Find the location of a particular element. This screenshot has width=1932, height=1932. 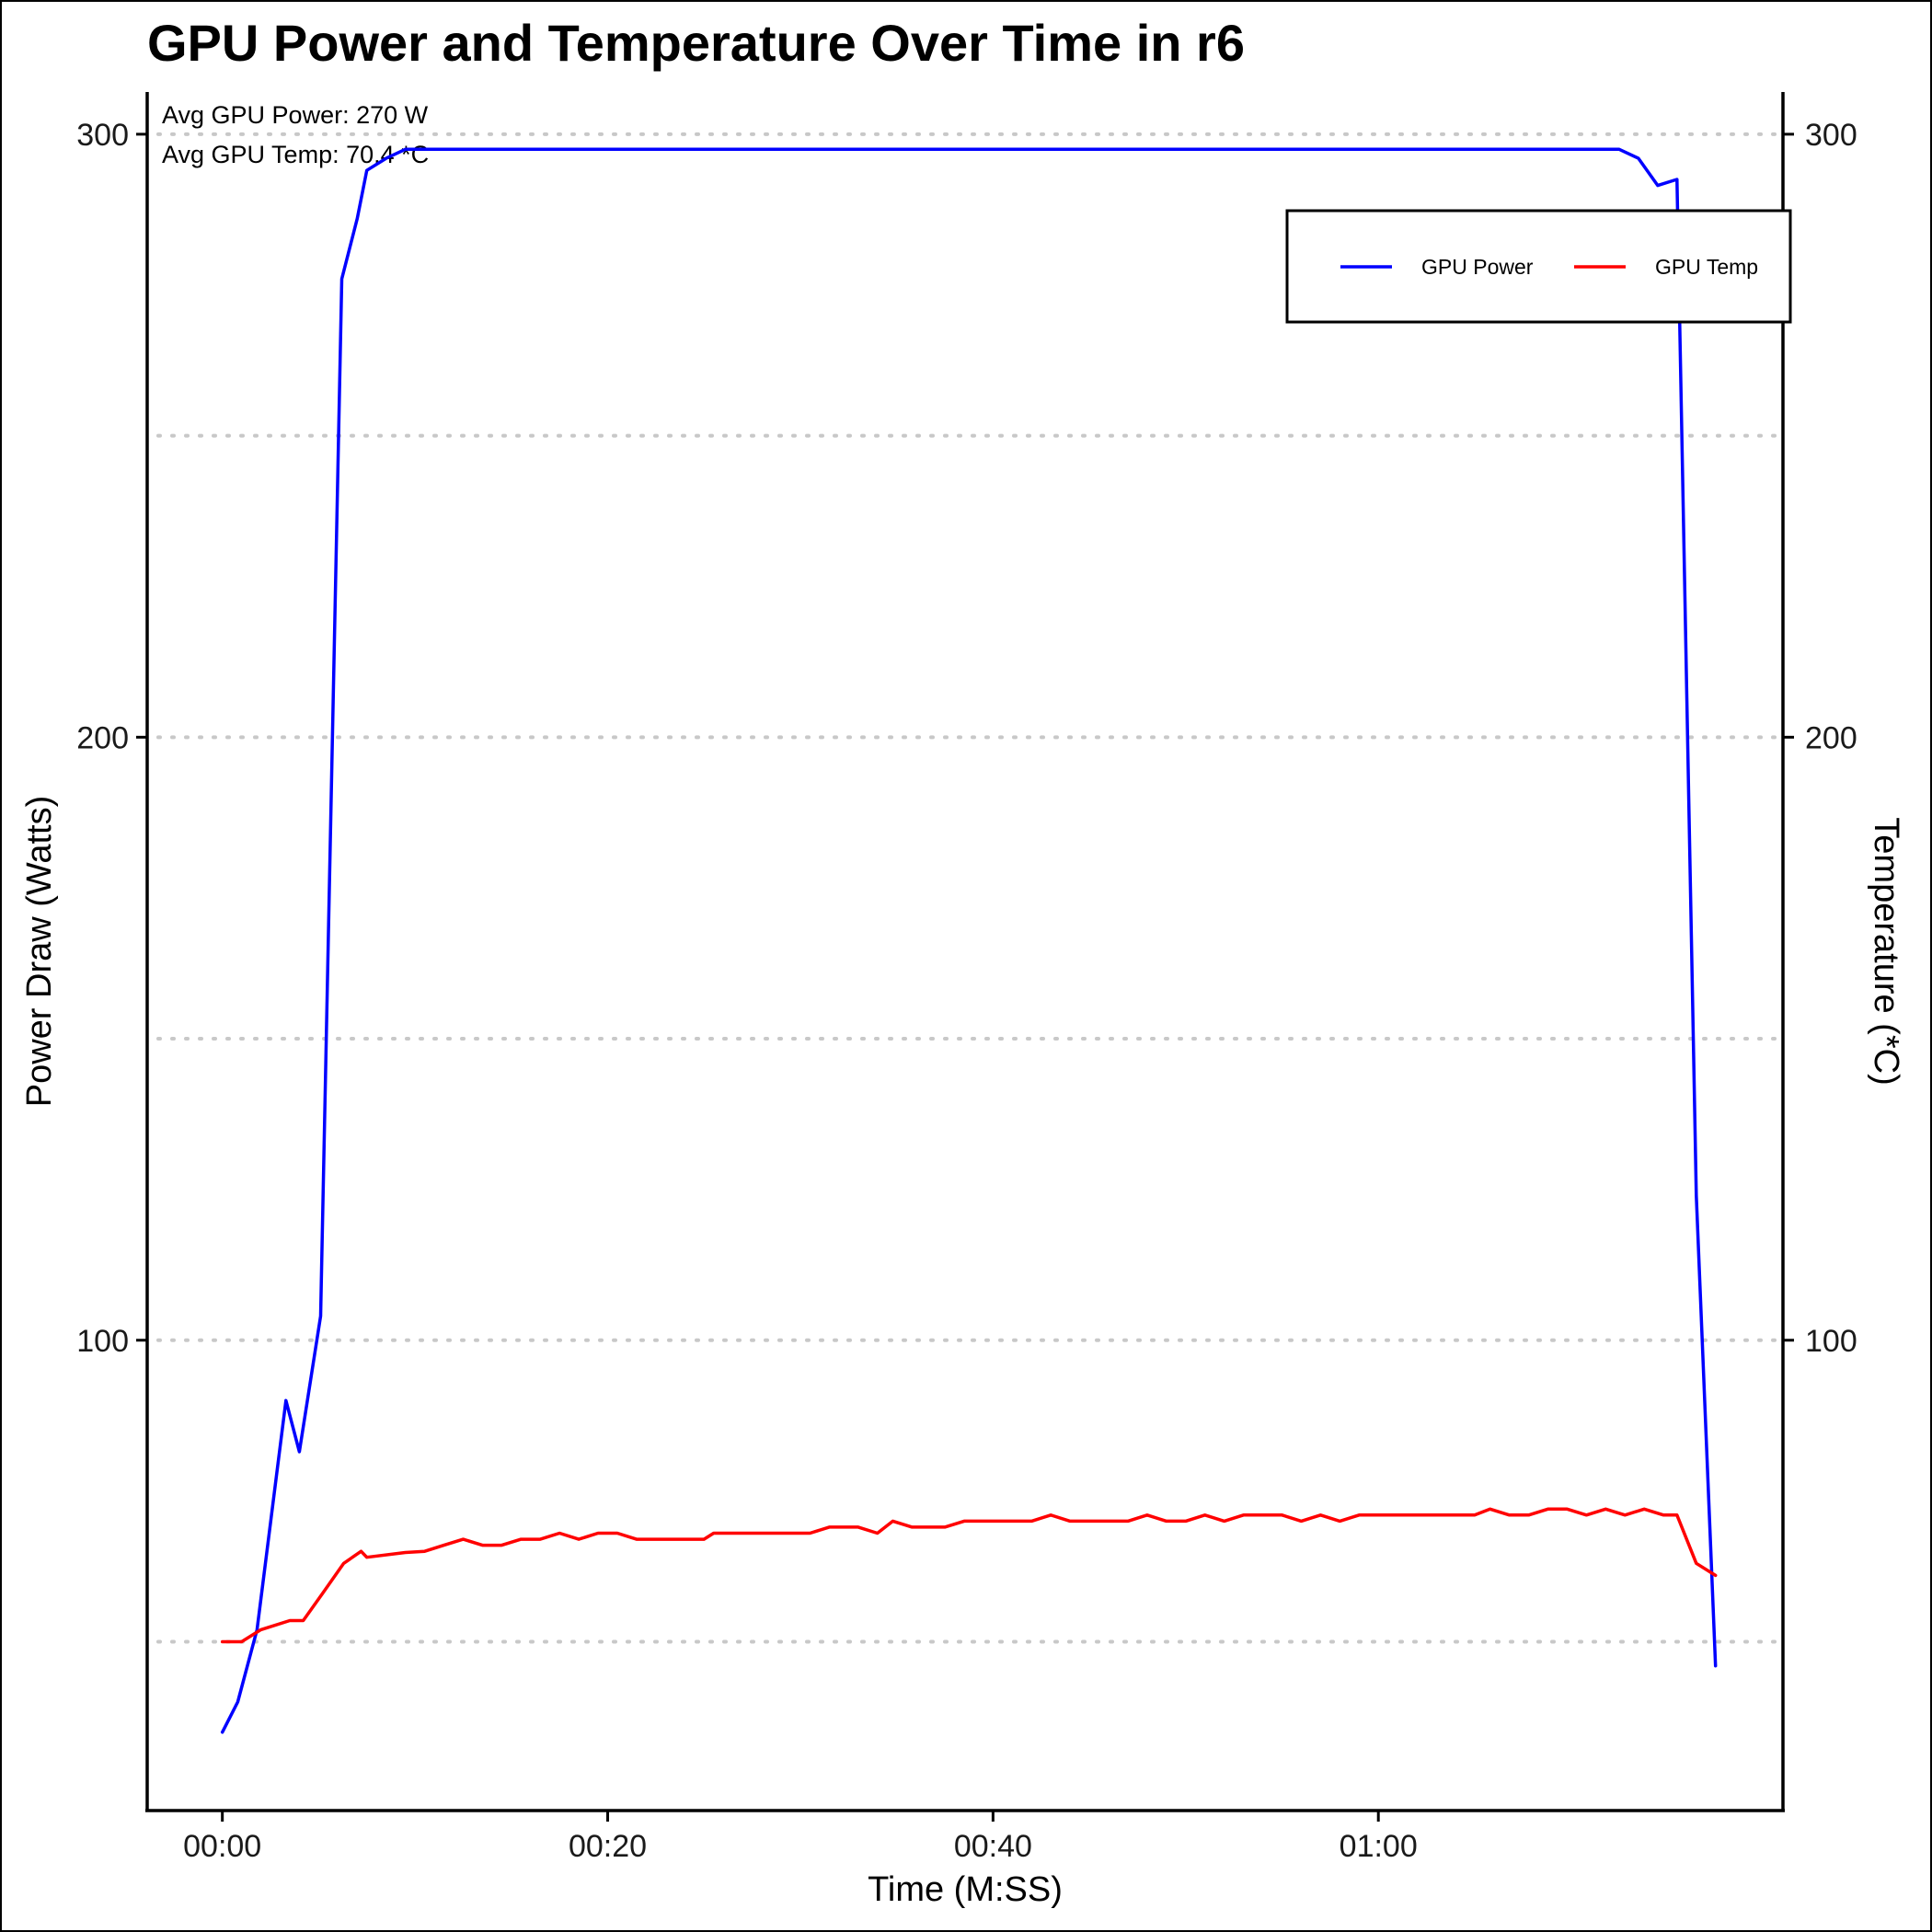

y-tick-label-100: 100 is located at coordinates (102, 1341).